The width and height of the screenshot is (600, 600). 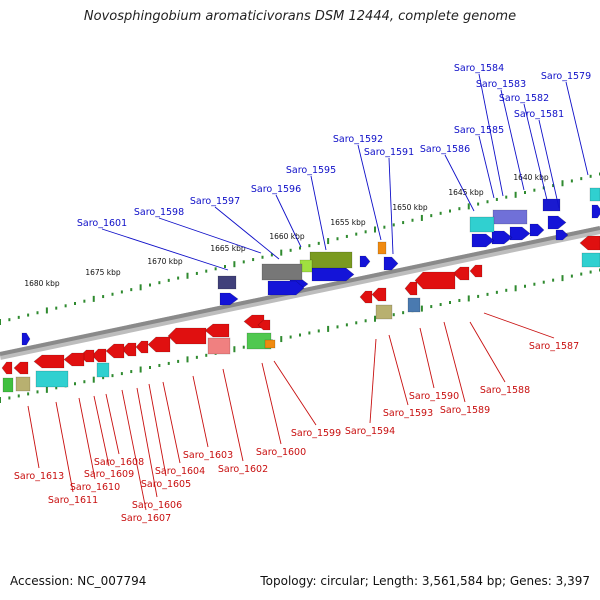 I want to click on kbp-label: 1650 kbp, so click(x=410, y=207).